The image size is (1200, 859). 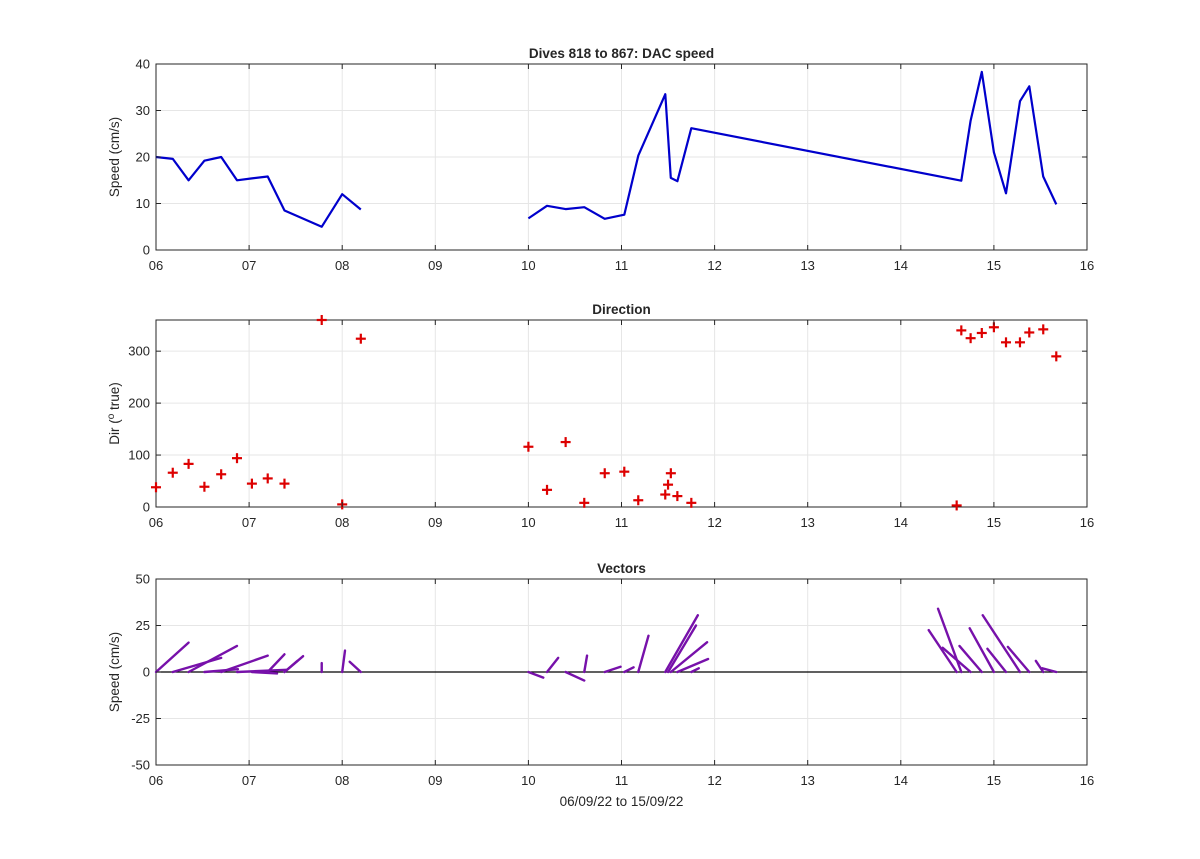 I want to click on speed-y-tick-label: 10, so click(x=143, y=203).